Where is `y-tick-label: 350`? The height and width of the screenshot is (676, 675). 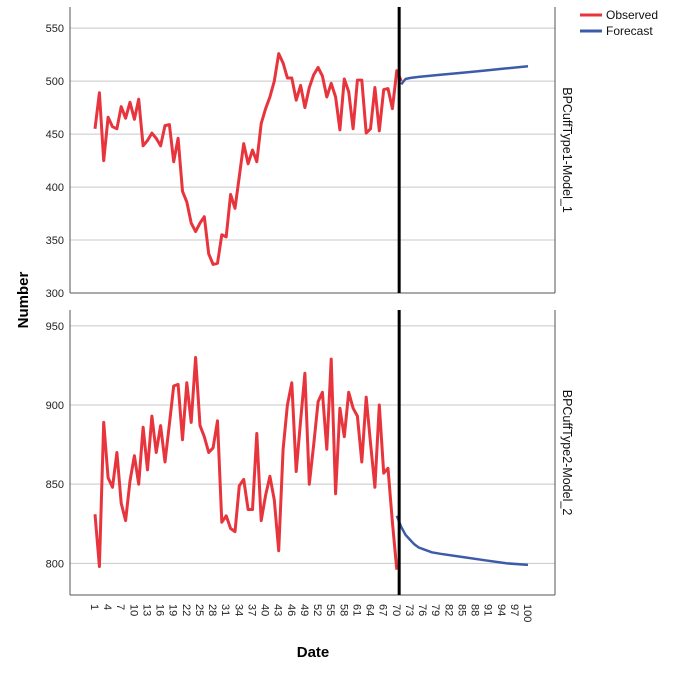
y-tick-label: 350 is located at coordinates (55, 241).